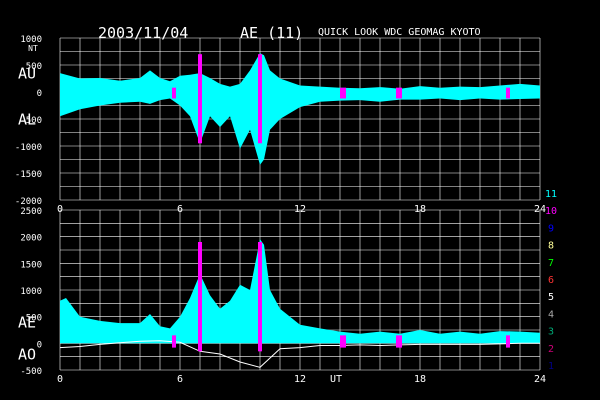  What do you see at coordinates (31, 372) in the screenshot?
I see `bottom-ytick-label: -500` at bounding box center [31, 372].